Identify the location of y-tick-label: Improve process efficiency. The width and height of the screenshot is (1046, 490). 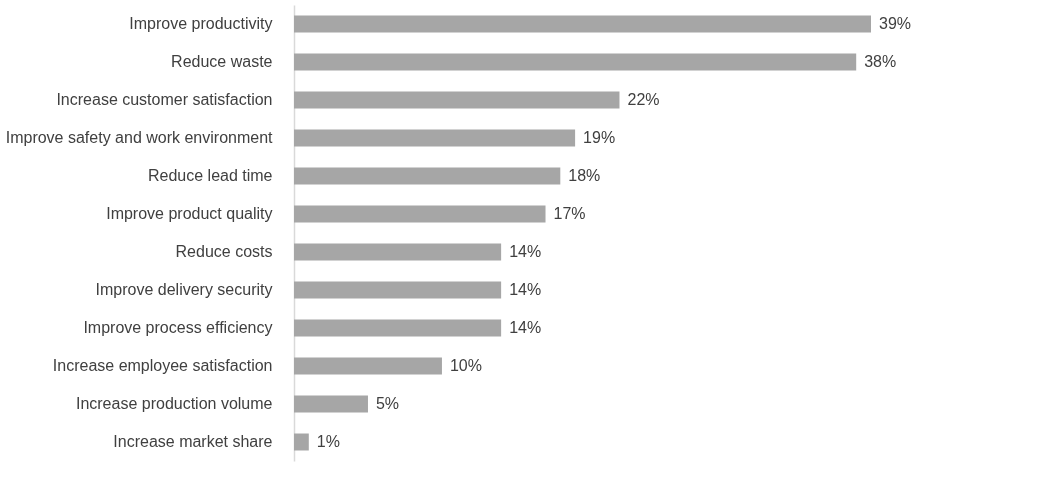
(178, 327).